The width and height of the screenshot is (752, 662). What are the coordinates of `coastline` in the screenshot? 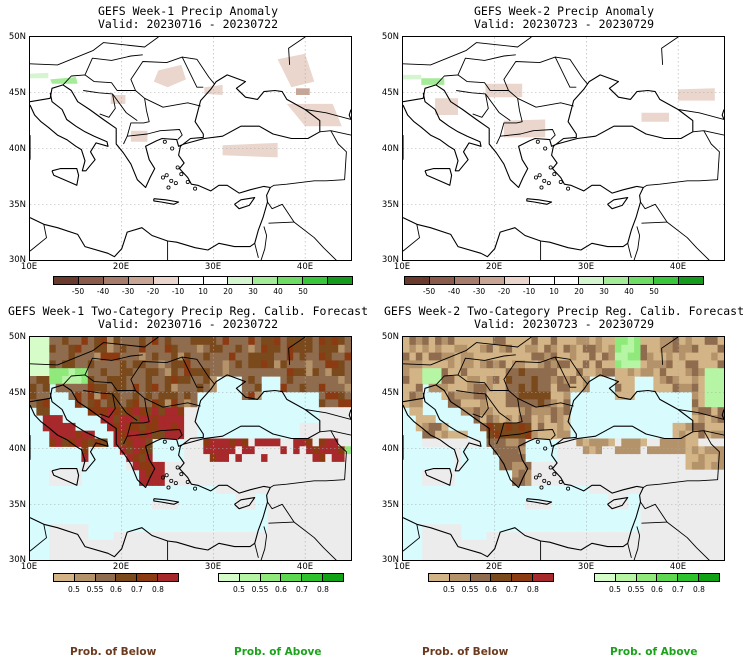 It's located at (69, 132).